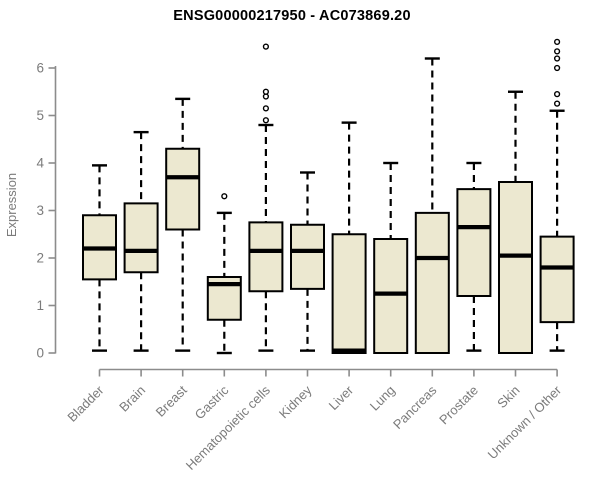  I want to click on y-tick-label: 1, so click(40, 305).